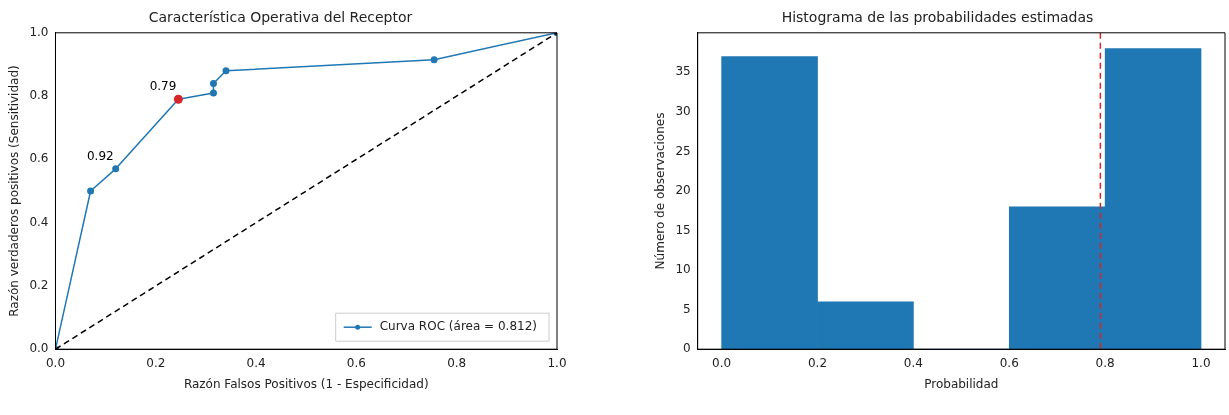 The height and width of the screenshot is (415, 1229). Describe the element at coordinates (961, 383) in the screenshot. I see `x-axis-title: Probabilidad` at that location.